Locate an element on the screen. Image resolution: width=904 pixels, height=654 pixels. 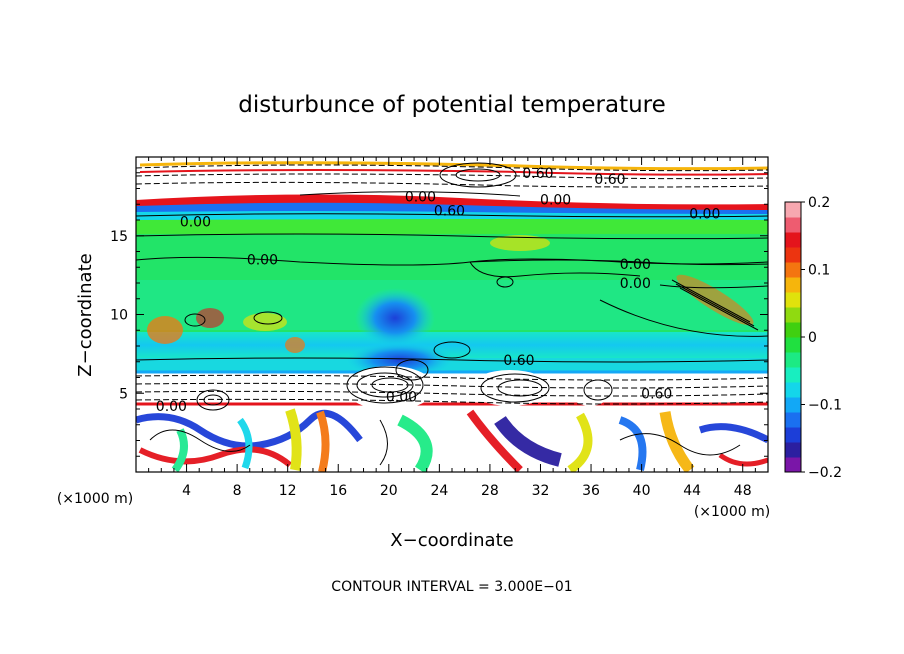
x-tick-label: 48 is located at coordinates (743, 491).